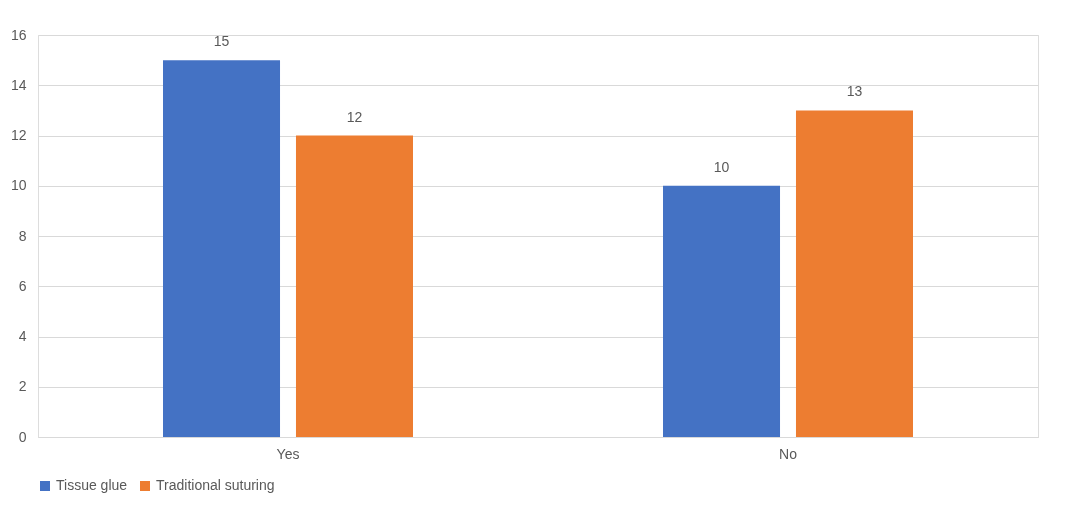  I want to click on y-tick-label: 0, so click(22, 436).